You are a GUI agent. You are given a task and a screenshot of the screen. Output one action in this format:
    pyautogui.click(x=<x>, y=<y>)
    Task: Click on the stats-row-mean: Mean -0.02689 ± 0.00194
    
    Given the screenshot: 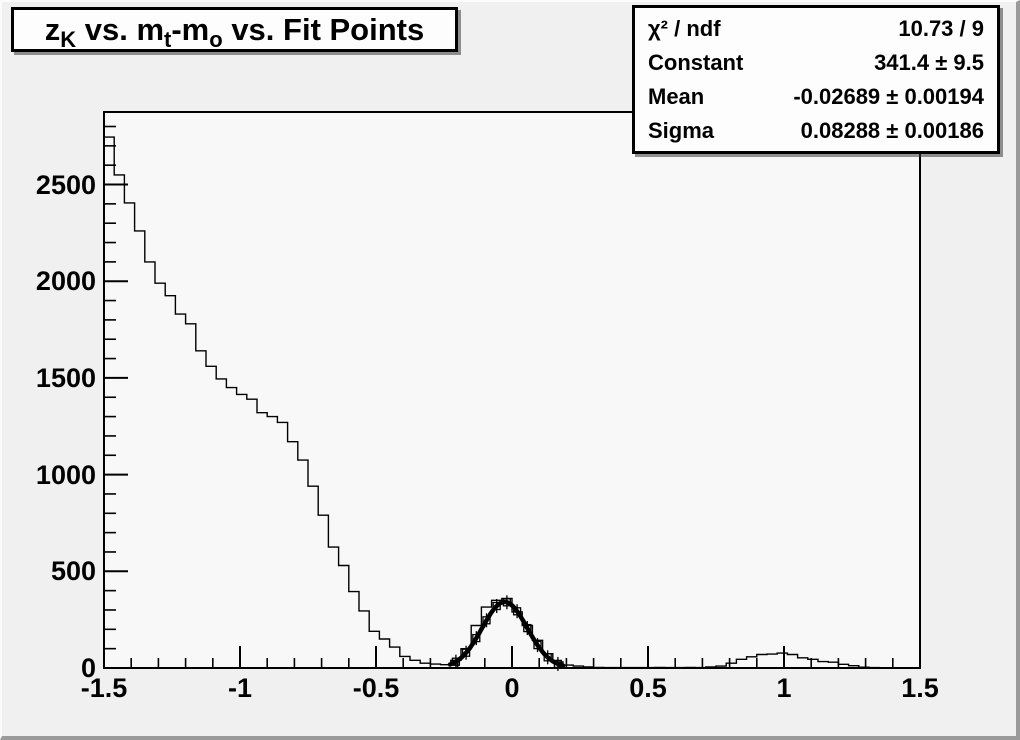 What is the action you would take?
    pyautogui.click(x=816, y=96)
    